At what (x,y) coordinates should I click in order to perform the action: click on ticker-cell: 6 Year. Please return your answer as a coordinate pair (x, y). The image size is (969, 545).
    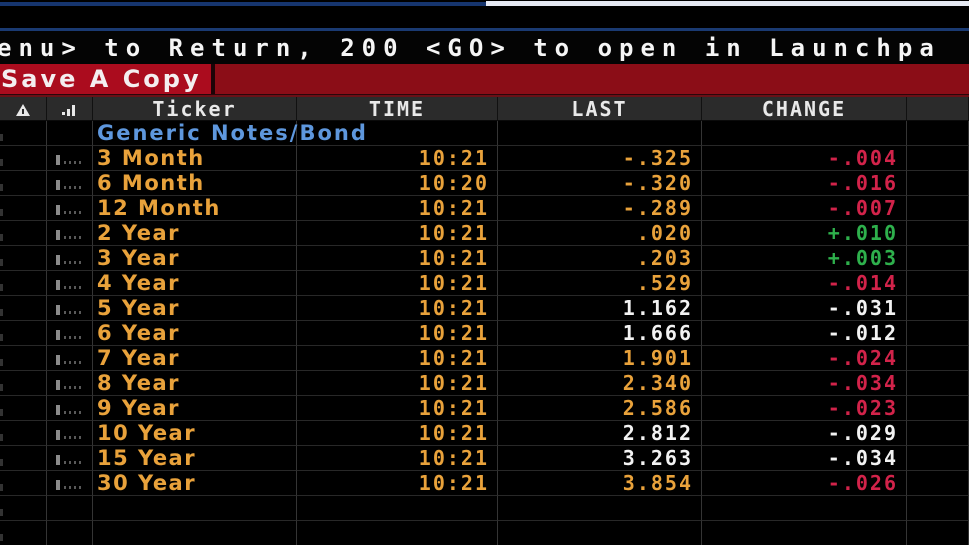
    Looking at the image, I should click on (195, 333).